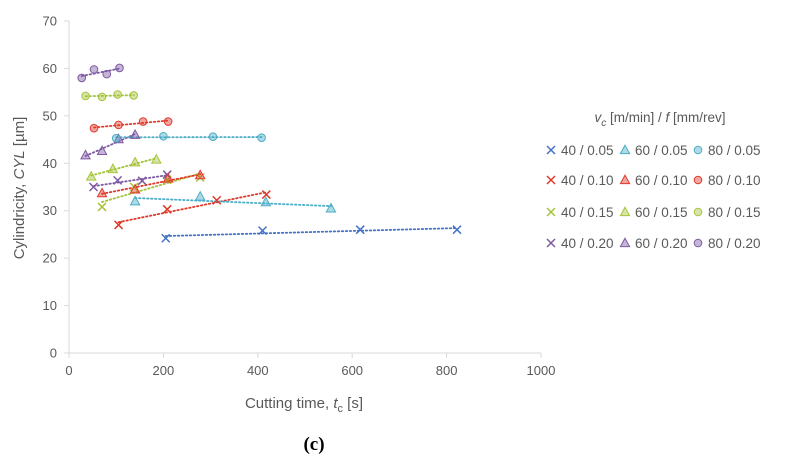 The width and height of the screenshot is (804, 461). I want to click on x-tick-label: 600, so click(352, 370).